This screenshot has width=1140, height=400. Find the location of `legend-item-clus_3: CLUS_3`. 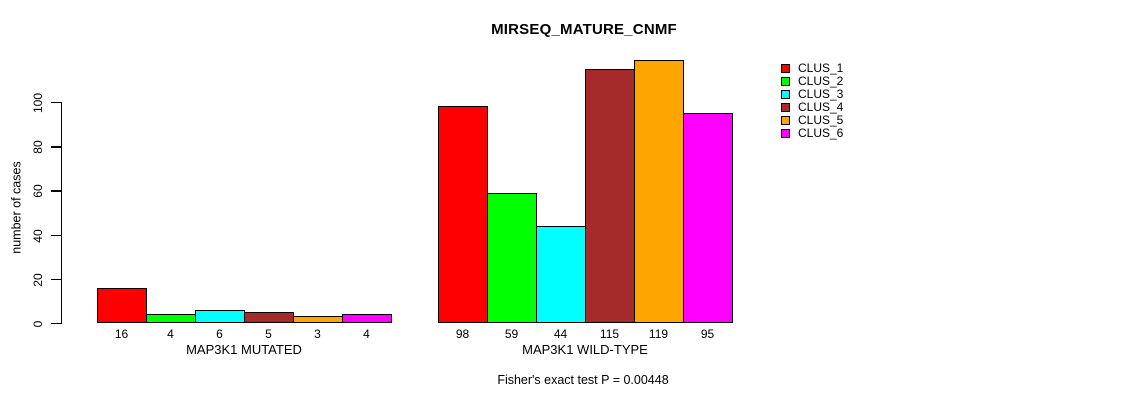

legend-item-clus_3: CLUS_3 is located at coordinates (812, 93).